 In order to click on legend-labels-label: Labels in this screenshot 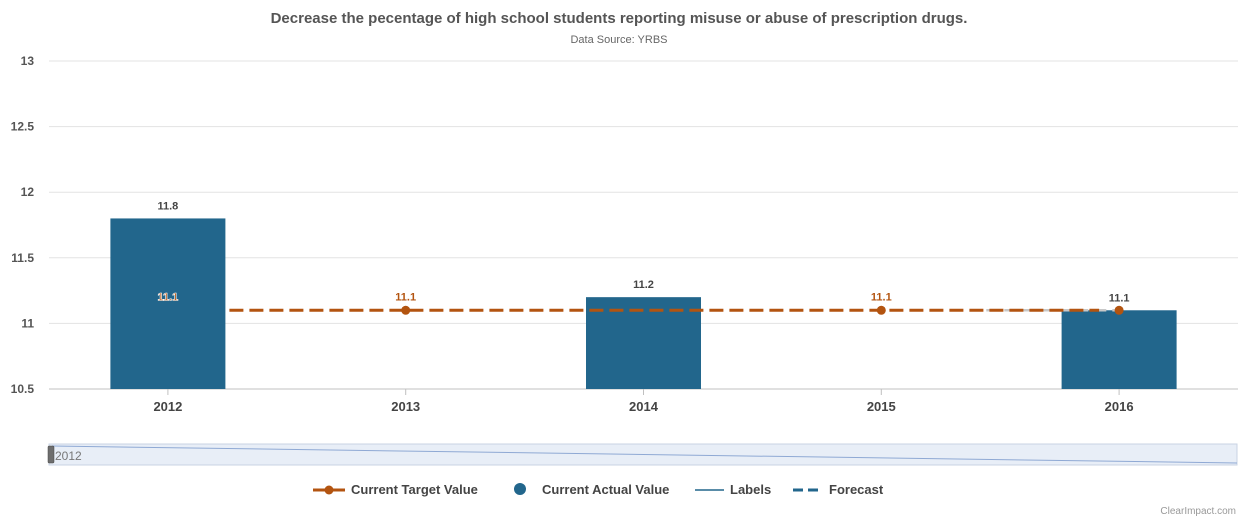, I will do `click(750, 489)`.